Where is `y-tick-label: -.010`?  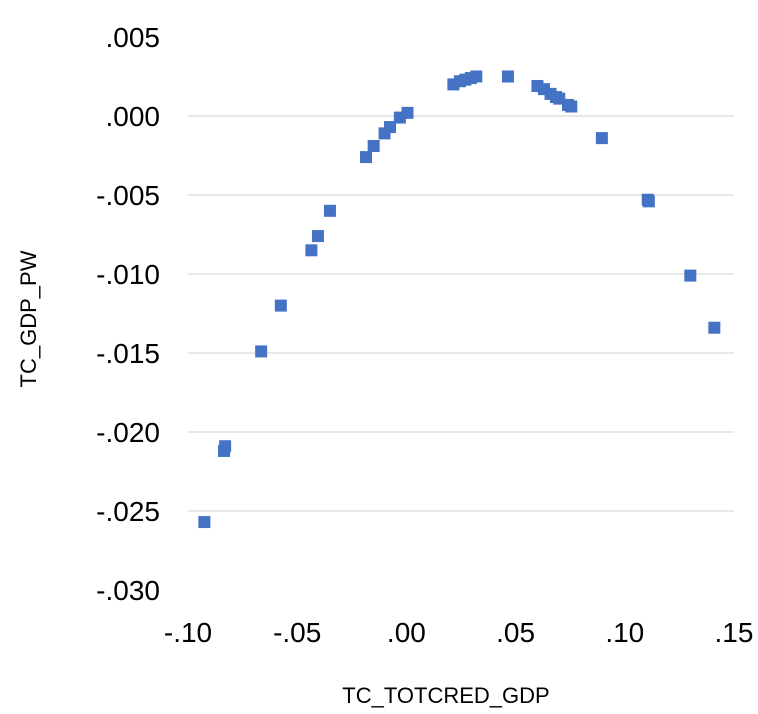
y-tick-label: -.010 is located at coordinates (128, 274).